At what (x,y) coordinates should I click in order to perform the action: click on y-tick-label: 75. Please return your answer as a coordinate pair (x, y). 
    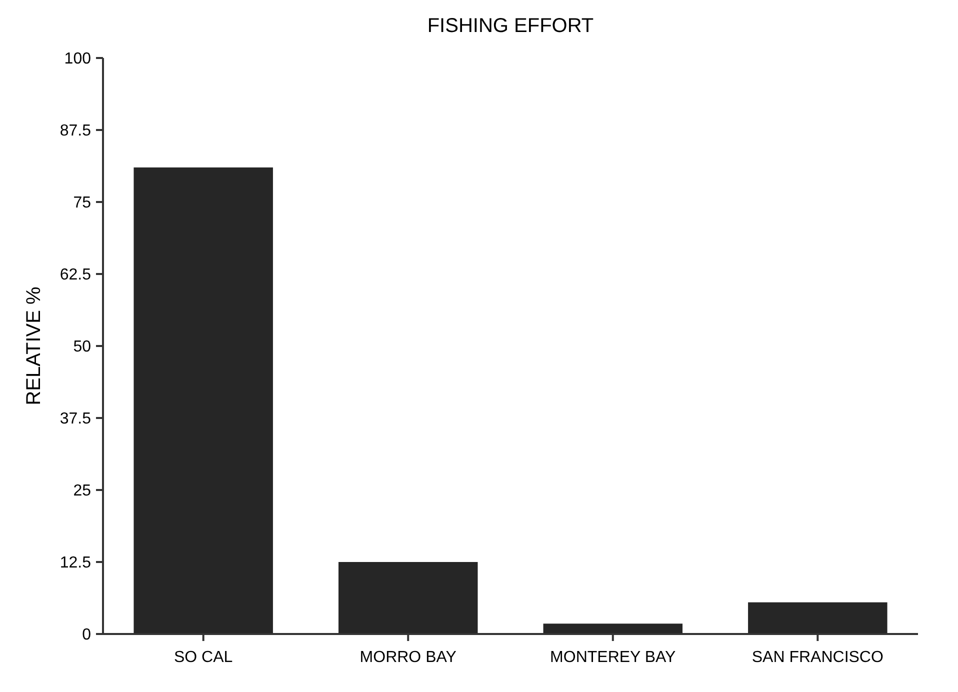
    Looking at the image, I should click on (82, 203).